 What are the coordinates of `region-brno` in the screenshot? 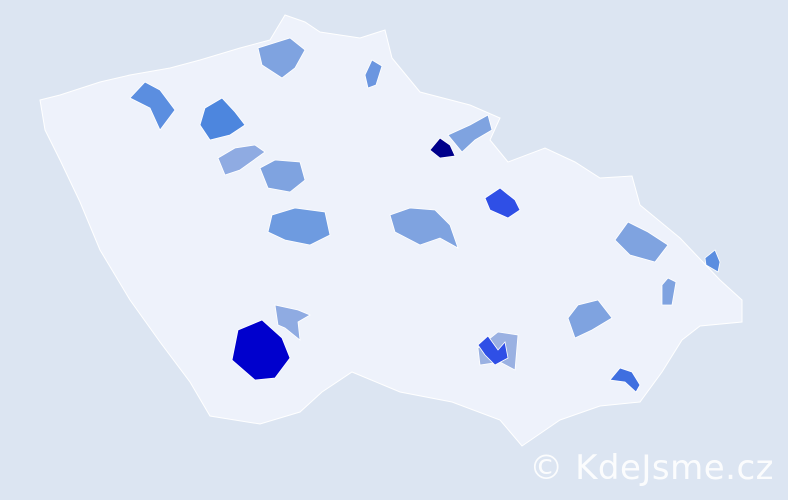 It's located at (493, 350).